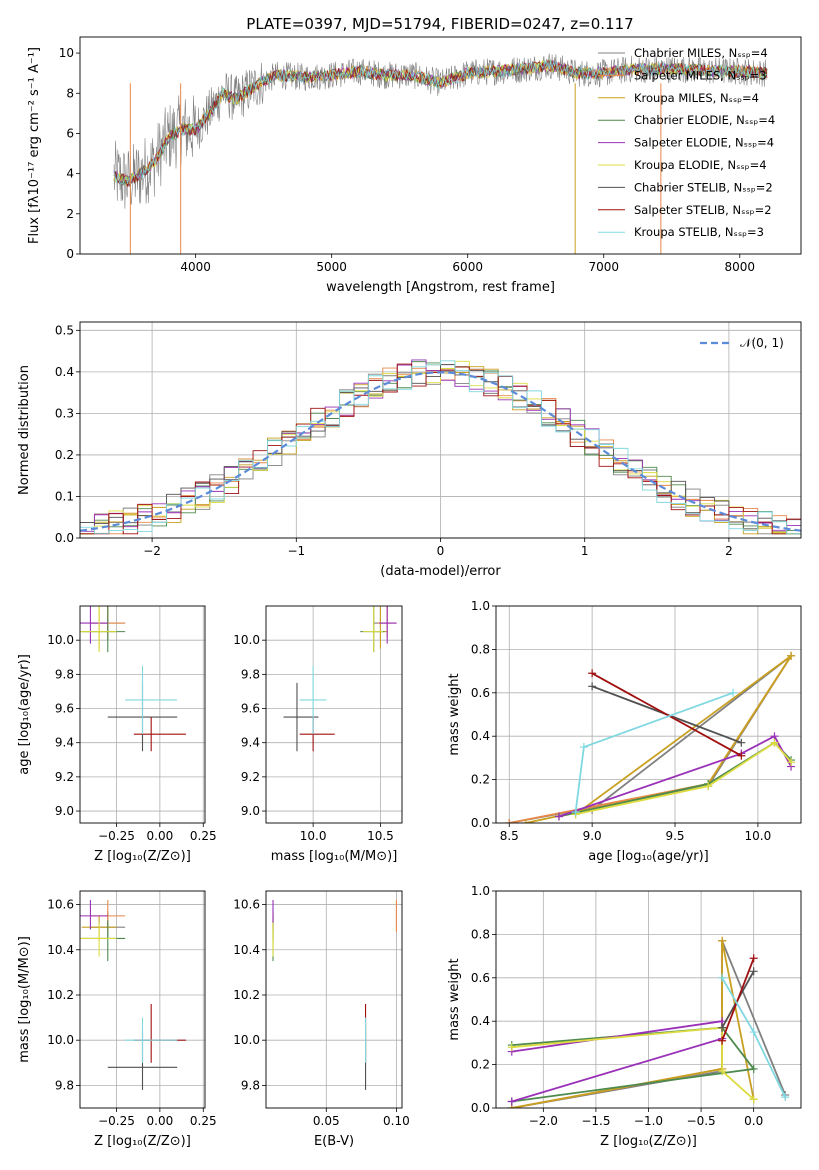 The image size is (819, 1170). I want to click on x-tick-label: 8000, so click(740, 267).